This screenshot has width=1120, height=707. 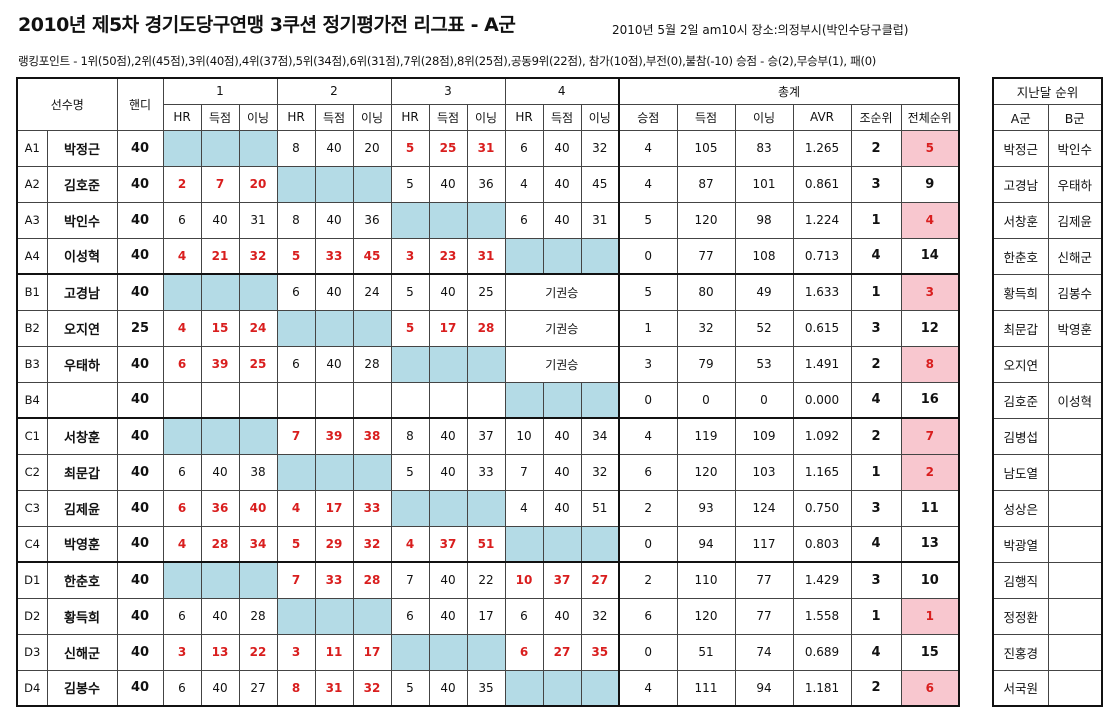 I want to click on total-wins: 3, so click(x=648, y=364).